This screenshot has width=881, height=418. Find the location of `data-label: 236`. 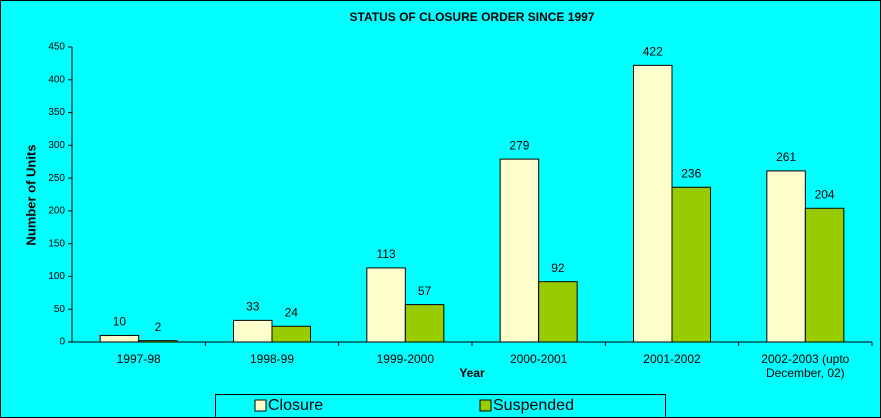

data-label: 236 is located at coordinates (691, 173).